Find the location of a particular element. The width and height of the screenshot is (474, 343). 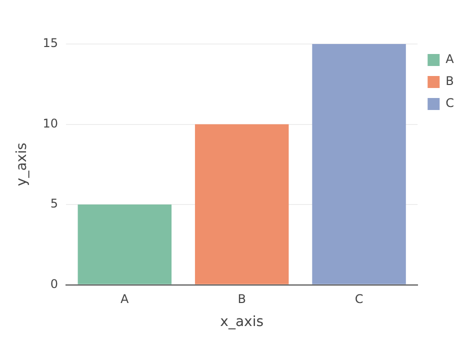

x-tick-label: C is located at coordinates (359, 299).